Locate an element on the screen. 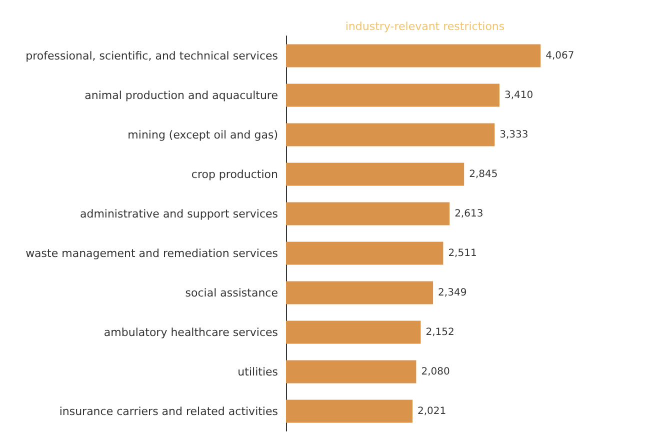 This screenshot has width=649, height=443. data-label: 2,080 is located at coordinates (435, 372).